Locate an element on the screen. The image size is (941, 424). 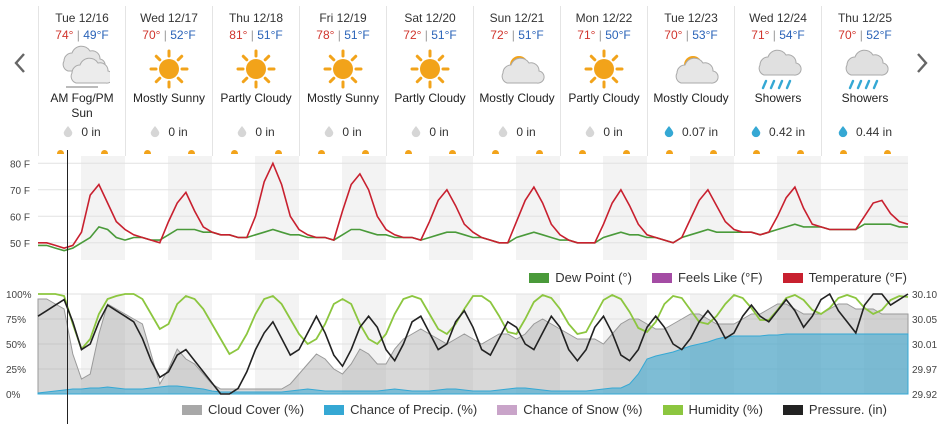
day-card: Fri 12/19 78° | 51°F Mostly Sunny 0 in is located at coordinates (342, 81).